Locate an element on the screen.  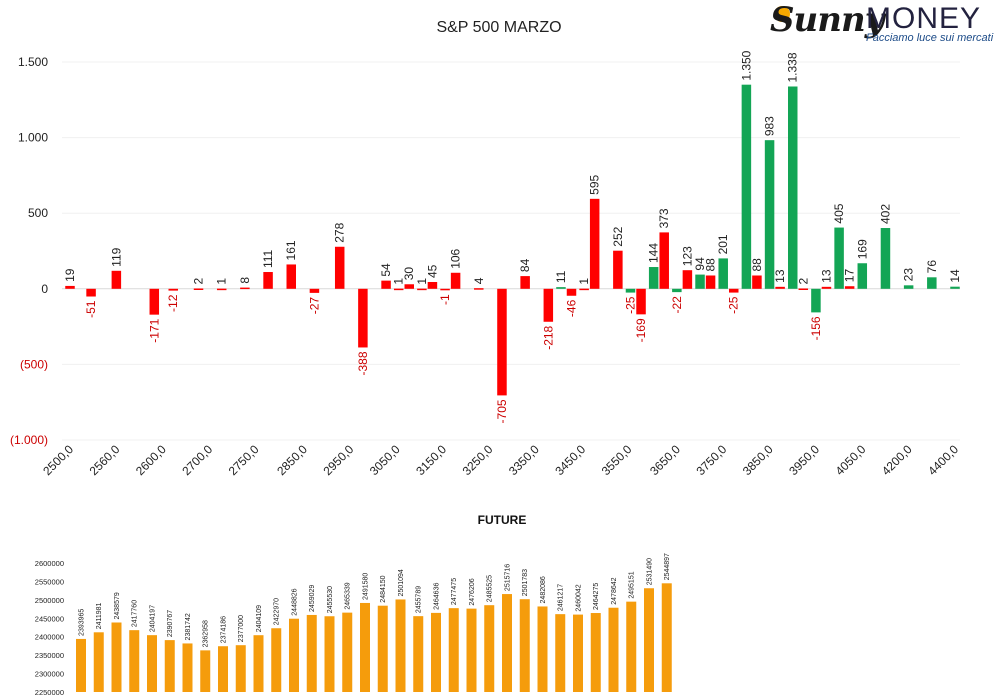
x-tick-label: 4200,0 is located at coordinates (897, 460).